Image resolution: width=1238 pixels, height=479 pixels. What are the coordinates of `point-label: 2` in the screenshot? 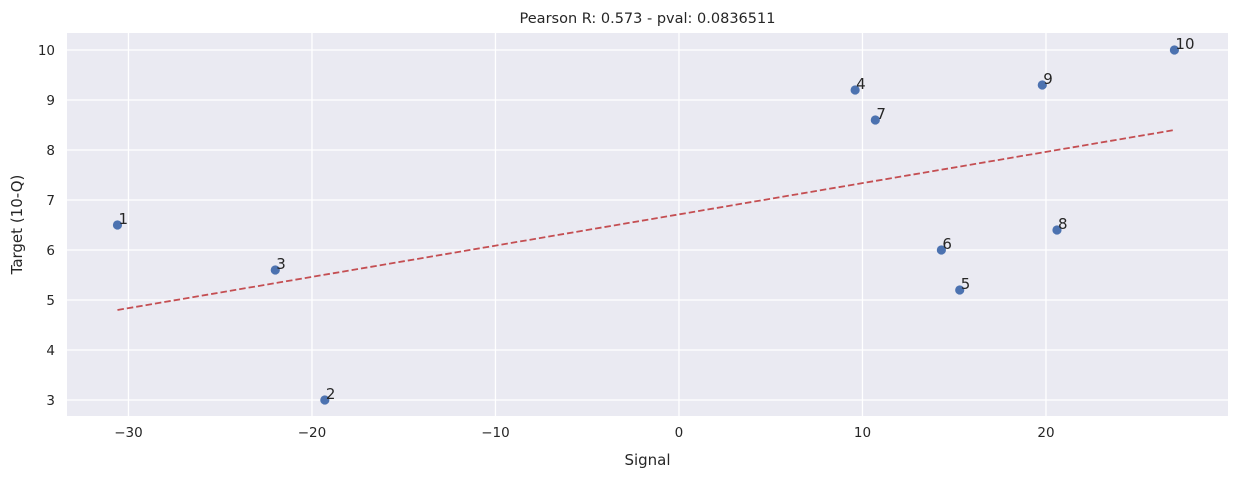 It's located at (331, 394).